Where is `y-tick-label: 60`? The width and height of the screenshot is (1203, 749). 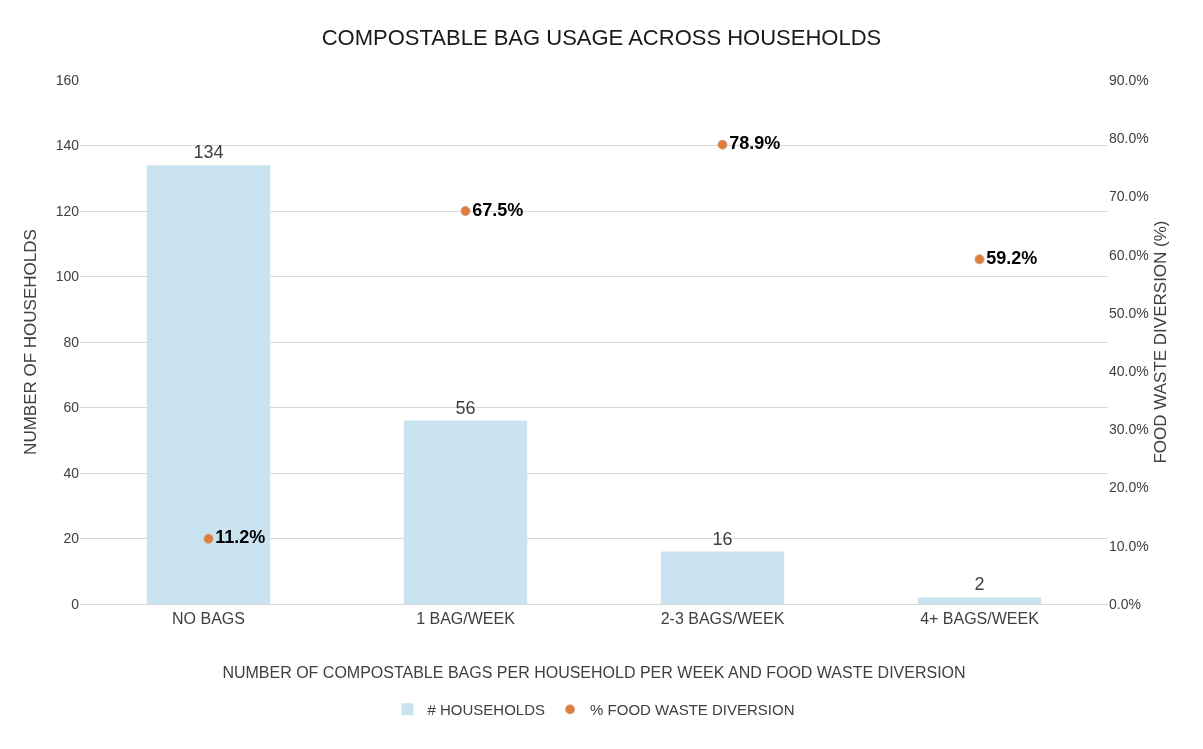 y-tick-label: 60 is located at coordinates (71, 407).